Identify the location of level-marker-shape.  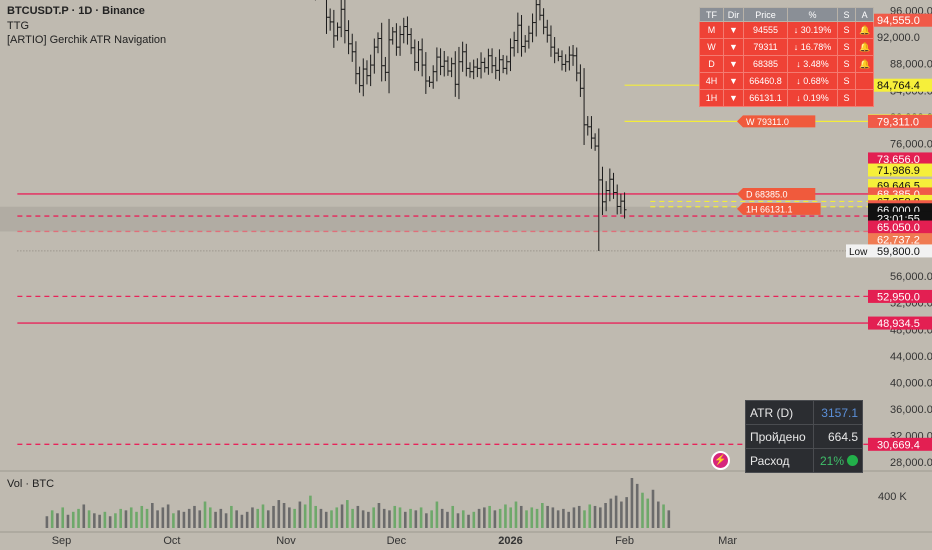
(776, 121).